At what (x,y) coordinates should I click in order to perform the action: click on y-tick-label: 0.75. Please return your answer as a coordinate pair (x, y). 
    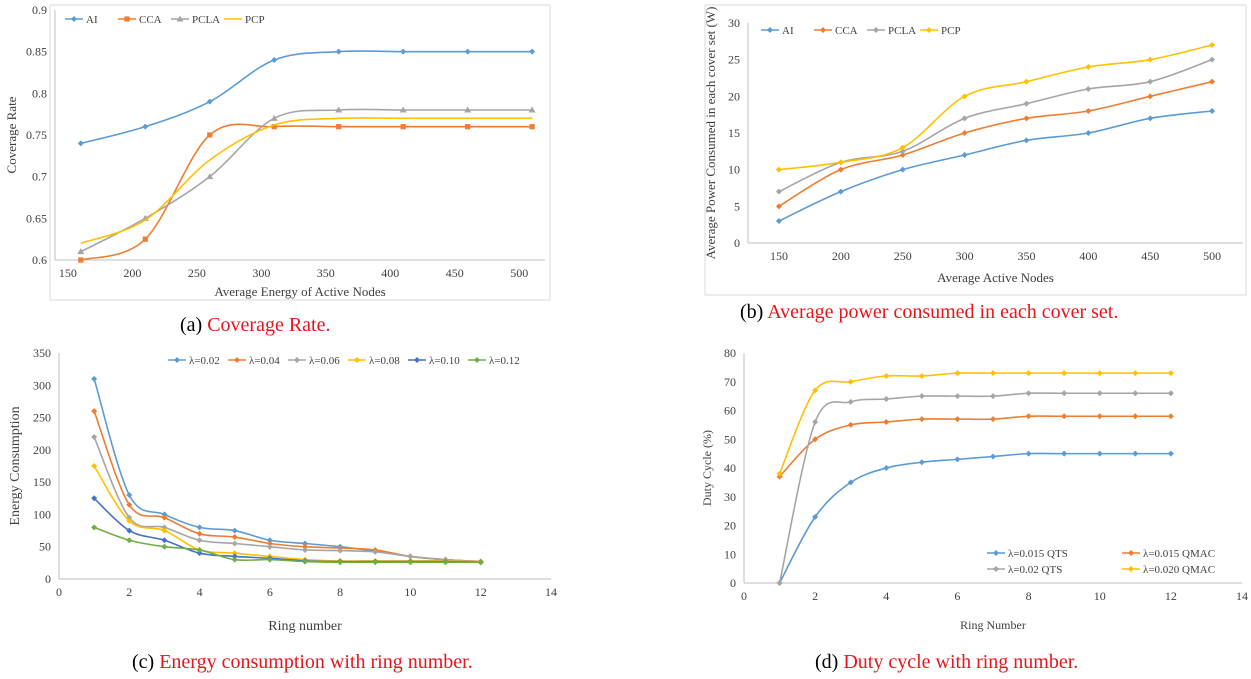
    Looking at the image, I should click on (36, 135).